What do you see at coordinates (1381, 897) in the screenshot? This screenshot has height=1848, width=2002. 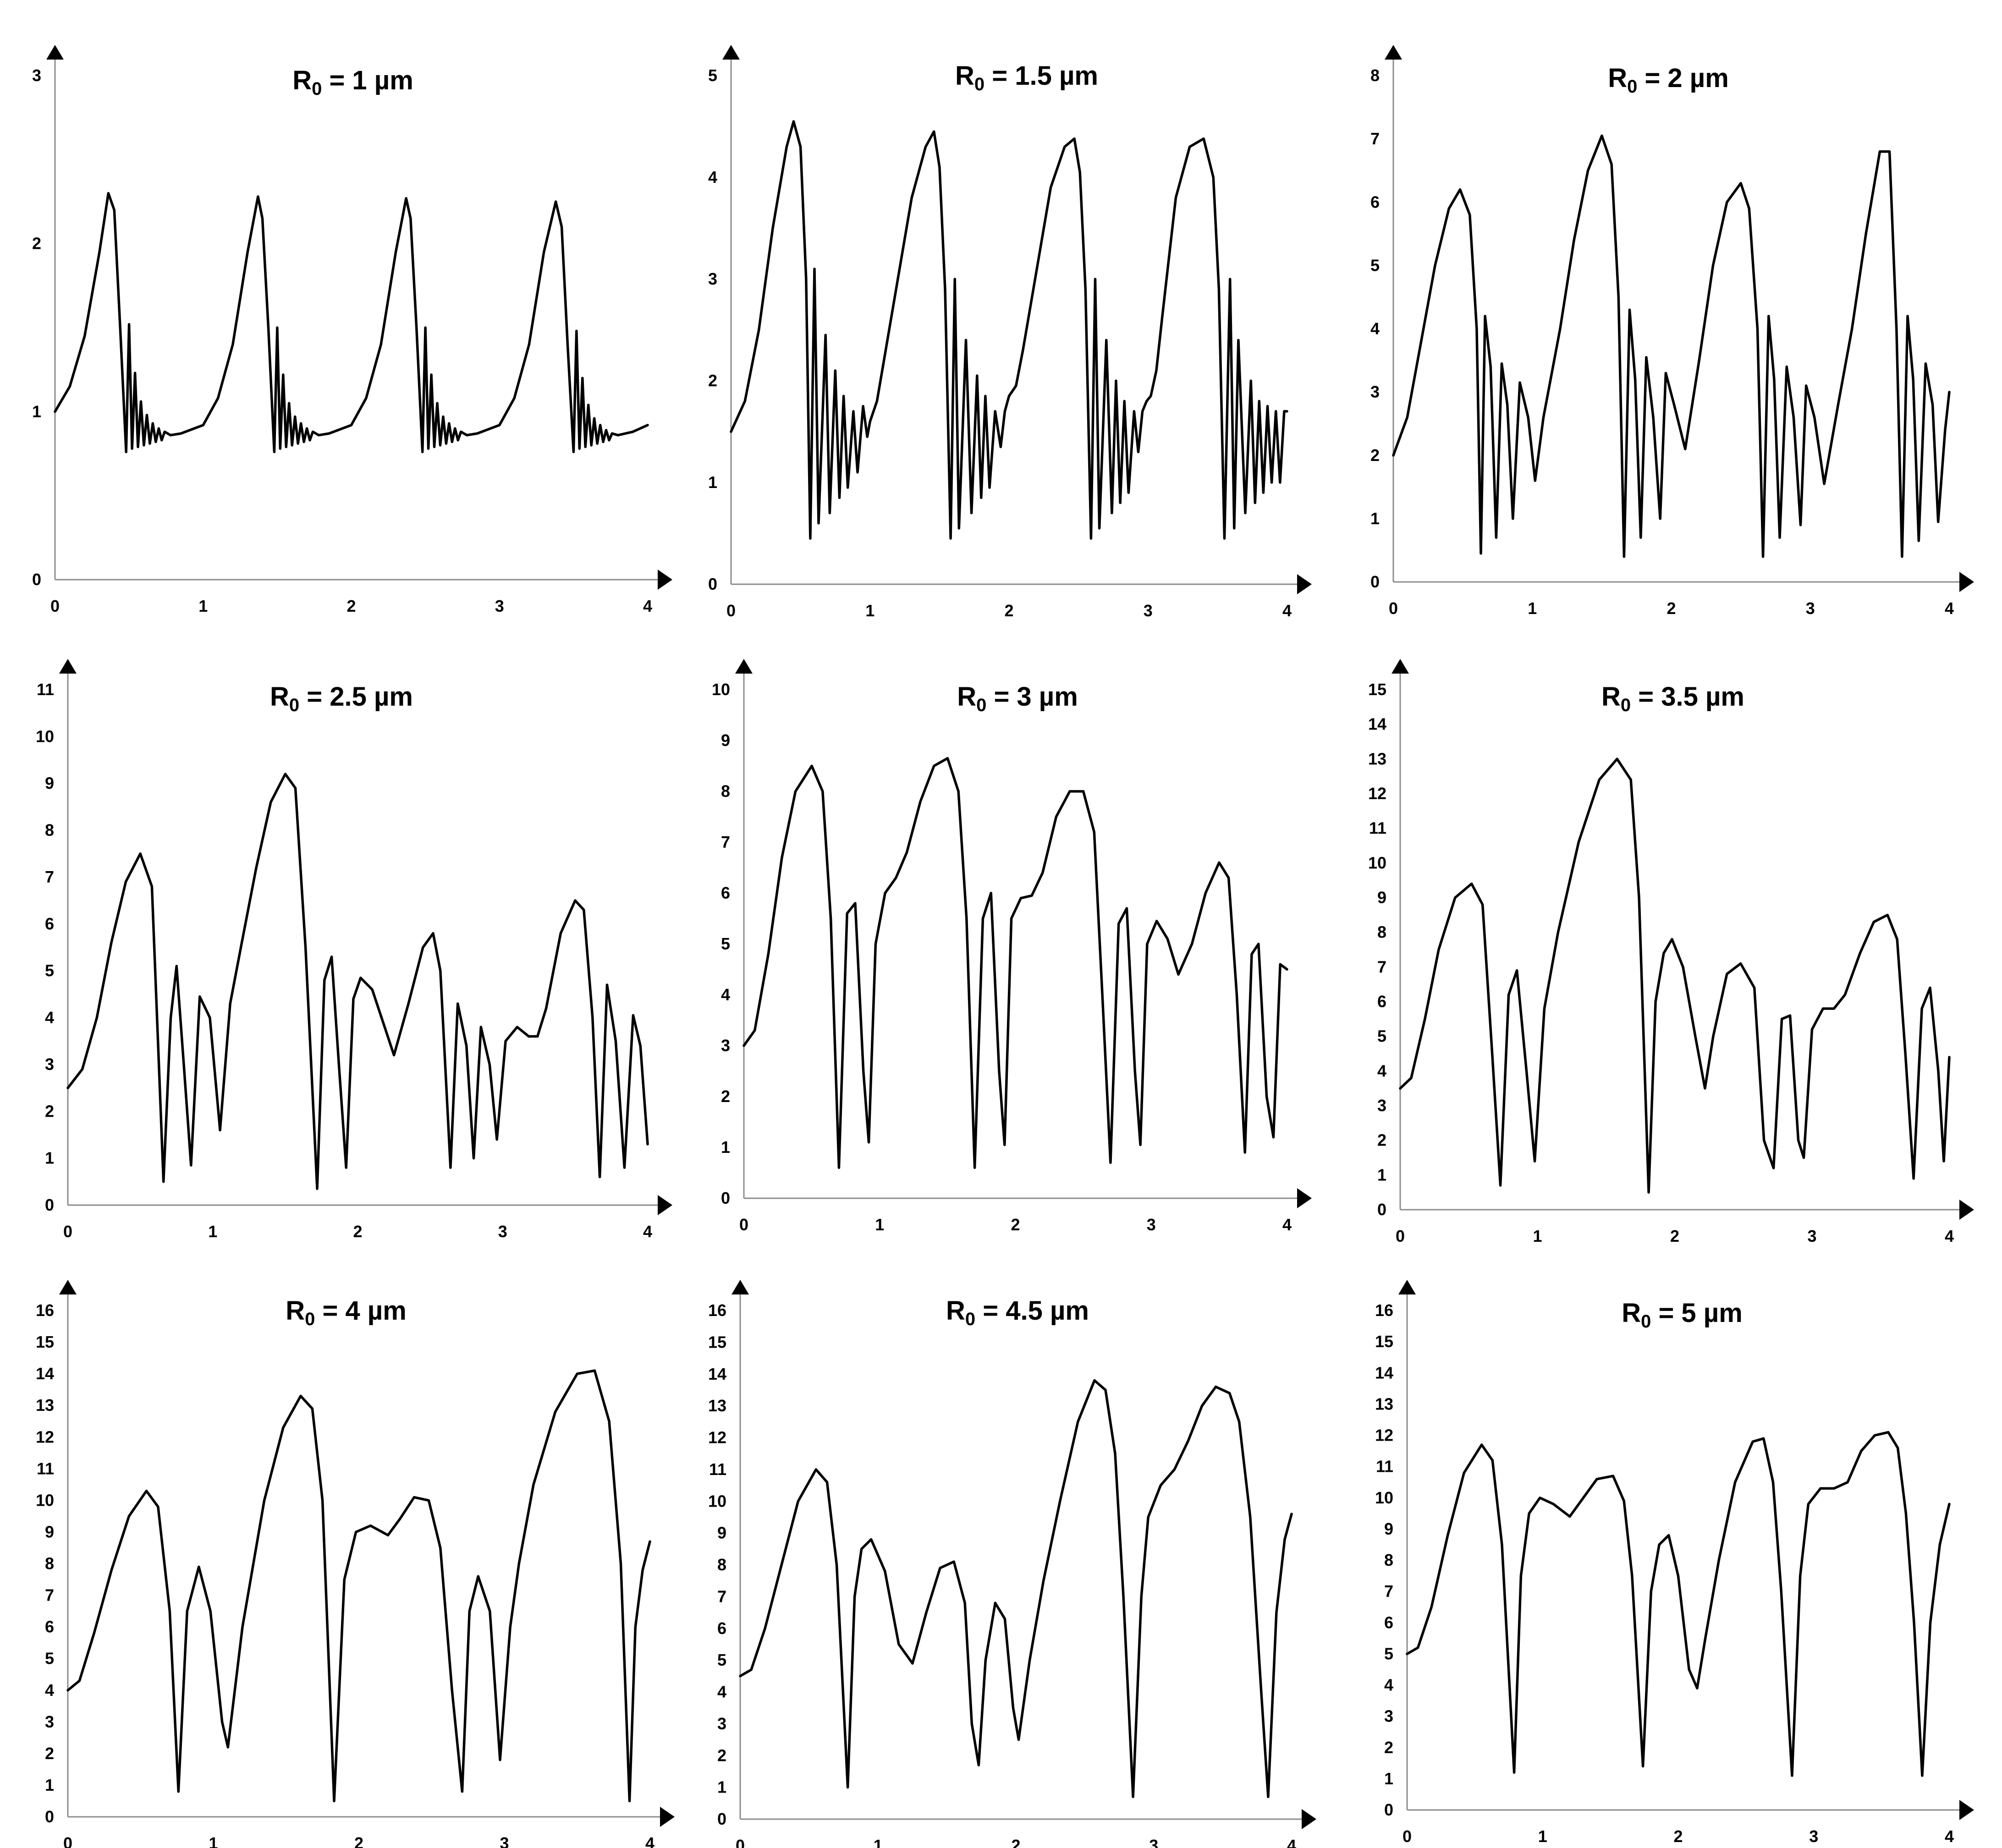 I see `y-tick-label: 9` at bounding box center [1381, 897].